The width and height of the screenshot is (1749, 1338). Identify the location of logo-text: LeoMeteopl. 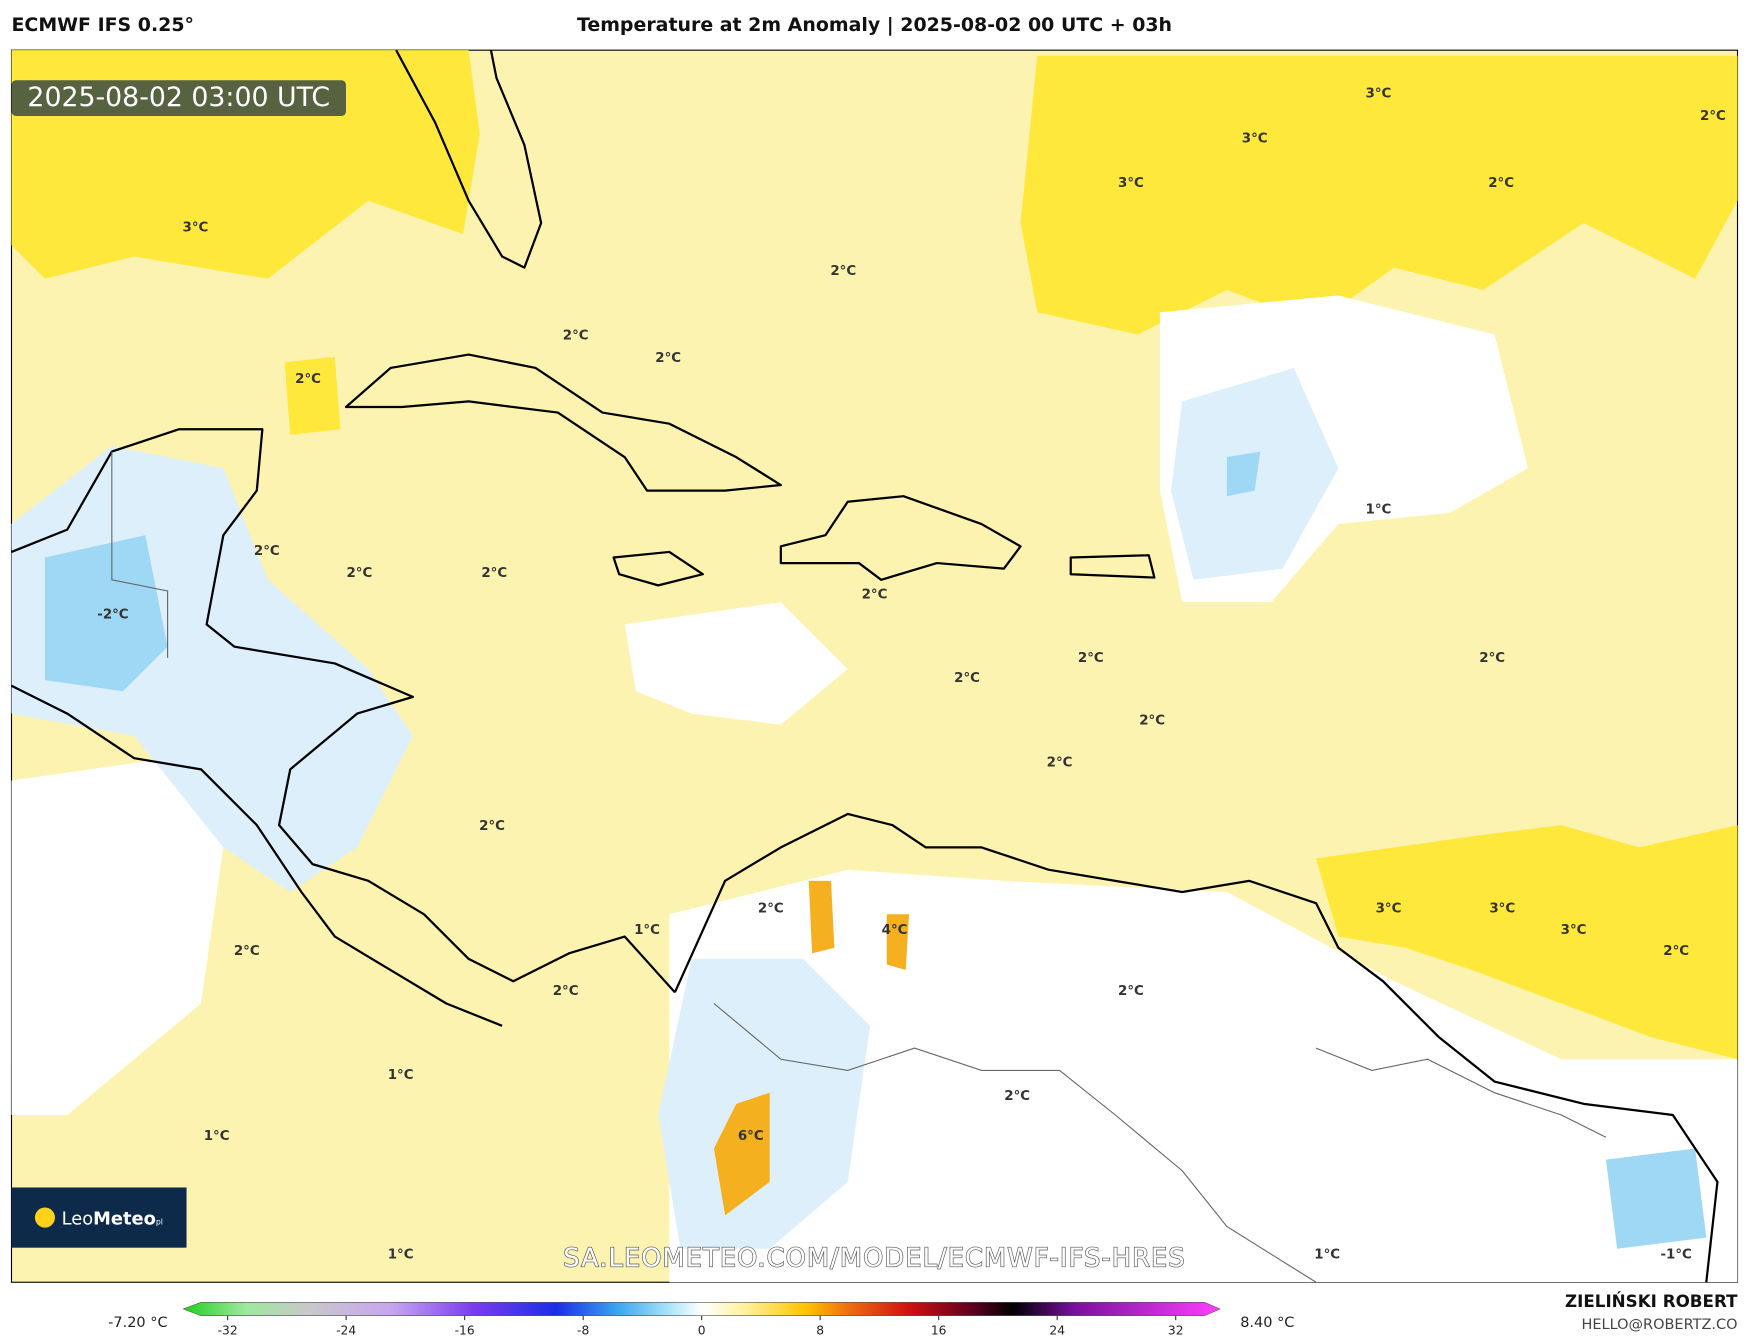
(112, 1218).